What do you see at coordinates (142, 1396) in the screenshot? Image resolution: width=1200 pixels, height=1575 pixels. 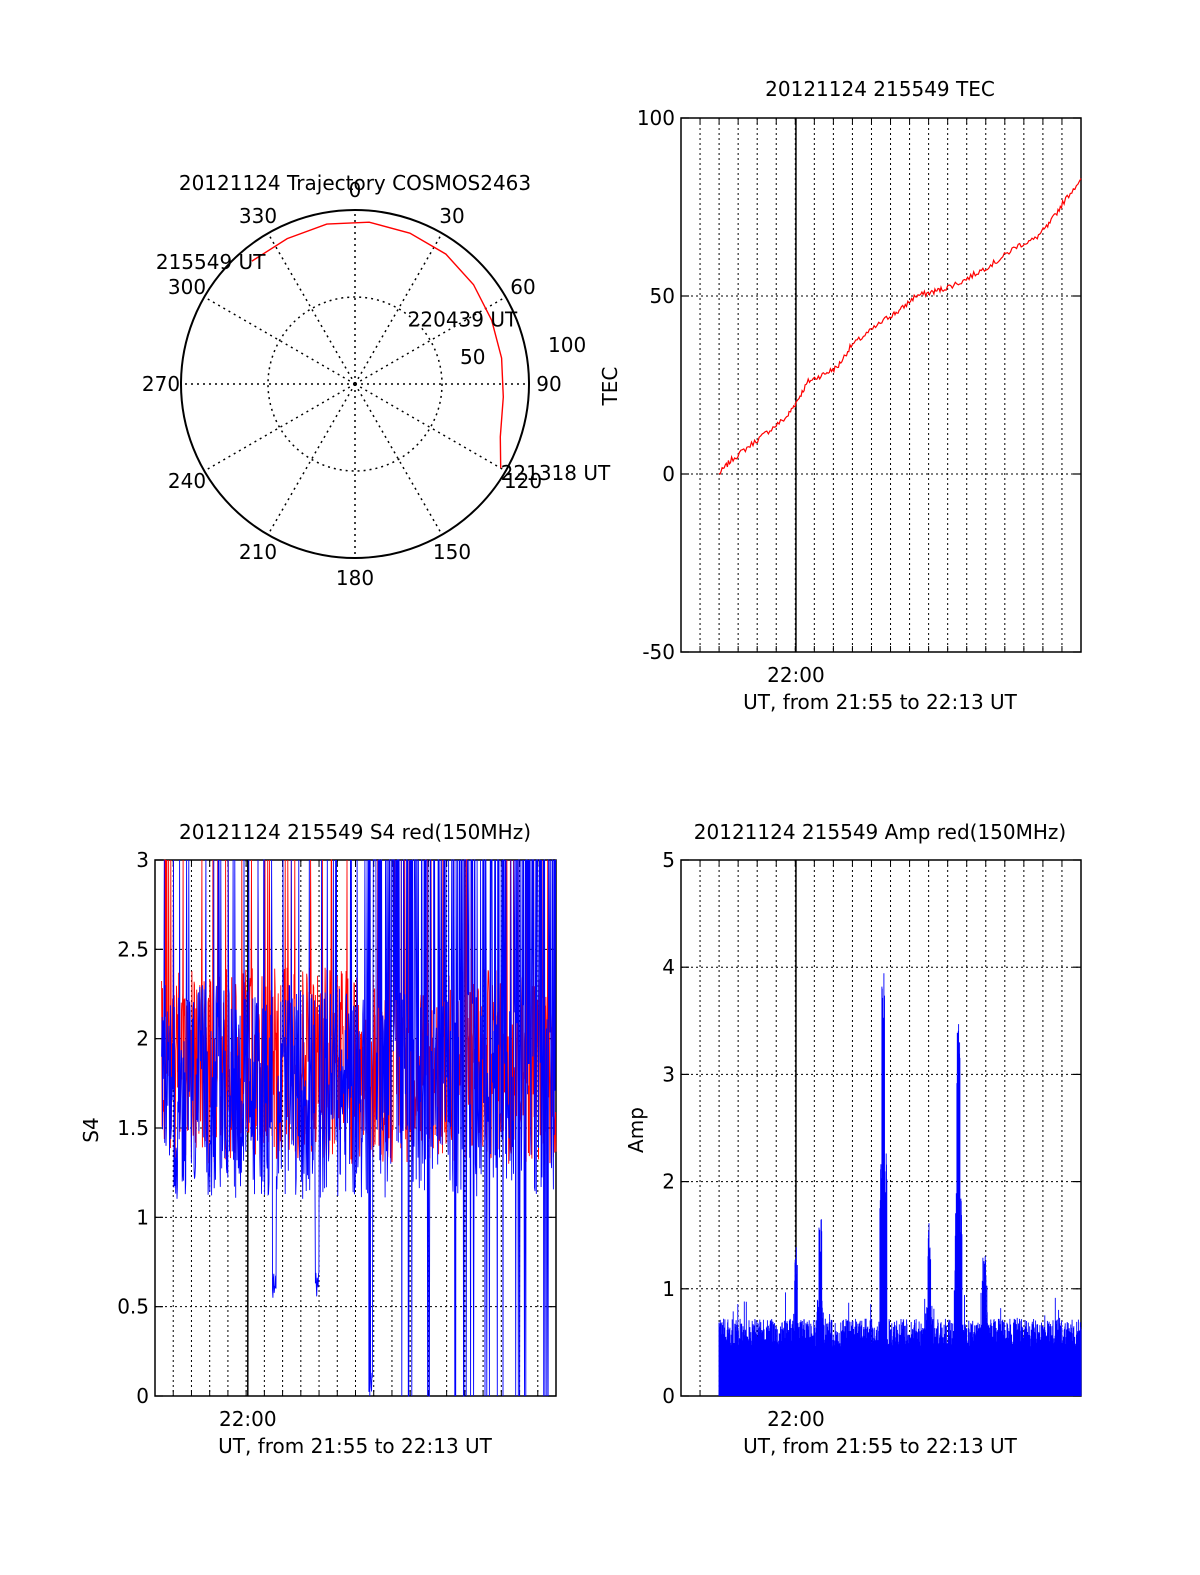 I see `s4-ytick-label: 0` at bounding box center [142, 1396].